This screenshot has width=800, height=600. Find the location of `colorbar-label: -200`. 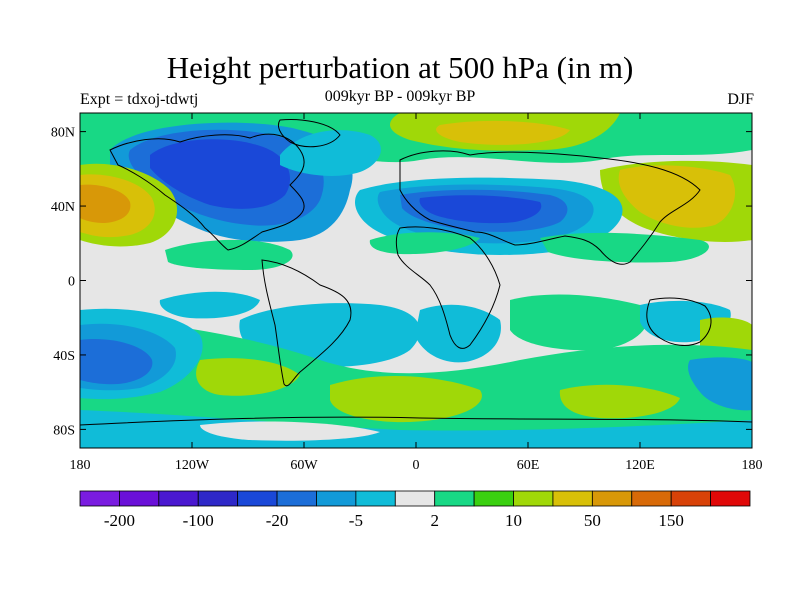

colorbar-label: -200 is located at coordinates (119, 520).